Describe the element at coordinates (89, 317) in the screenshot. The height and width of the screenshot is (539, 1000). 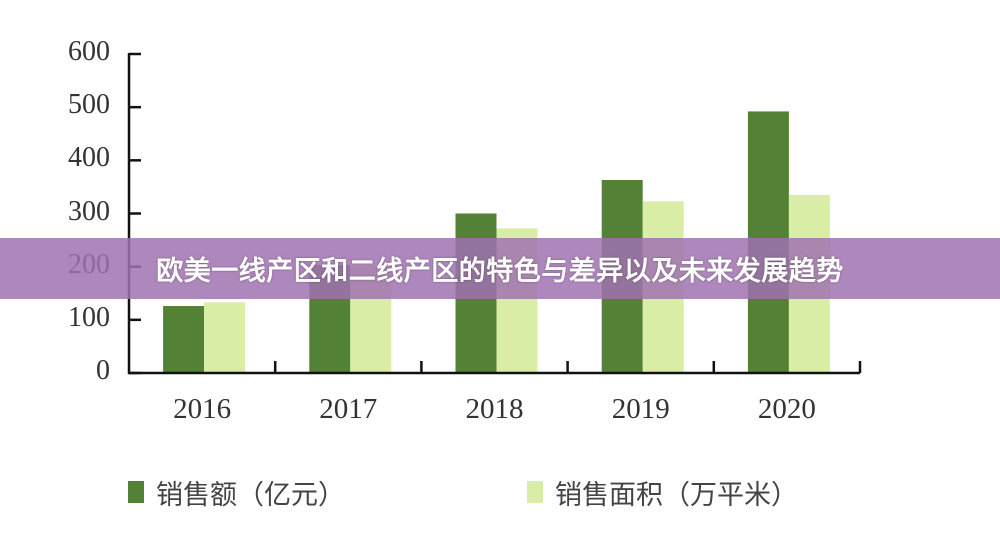
I see `y-tick-label: 100` at that location.